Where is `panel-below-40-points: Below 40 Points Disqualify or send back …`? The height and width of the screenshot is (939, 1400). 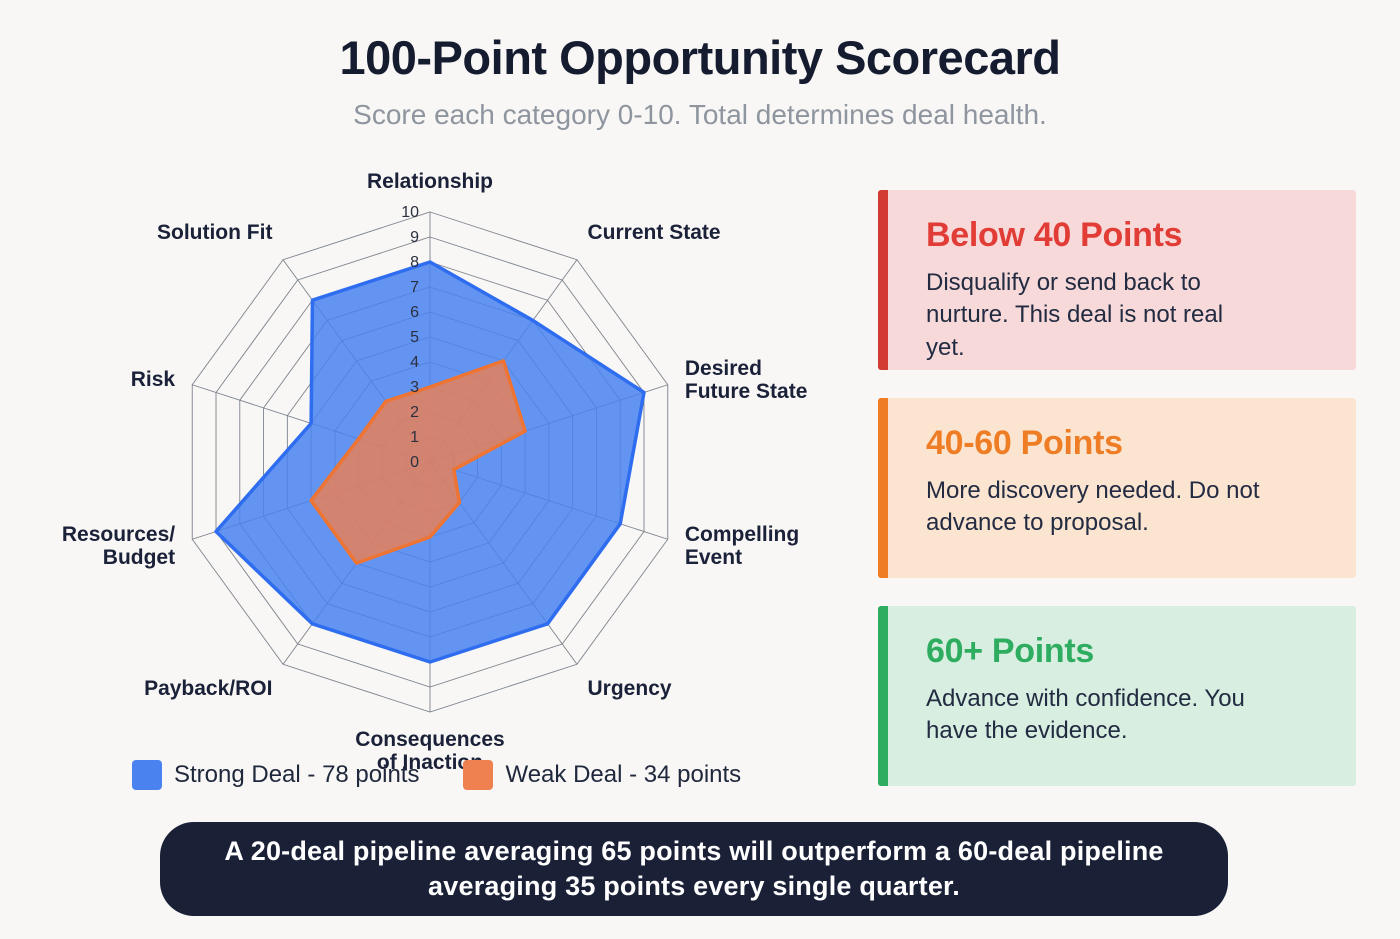
panel-below-40-points: Below 40 Points Disqualify or send back … is located at coordinates (1117, 280).